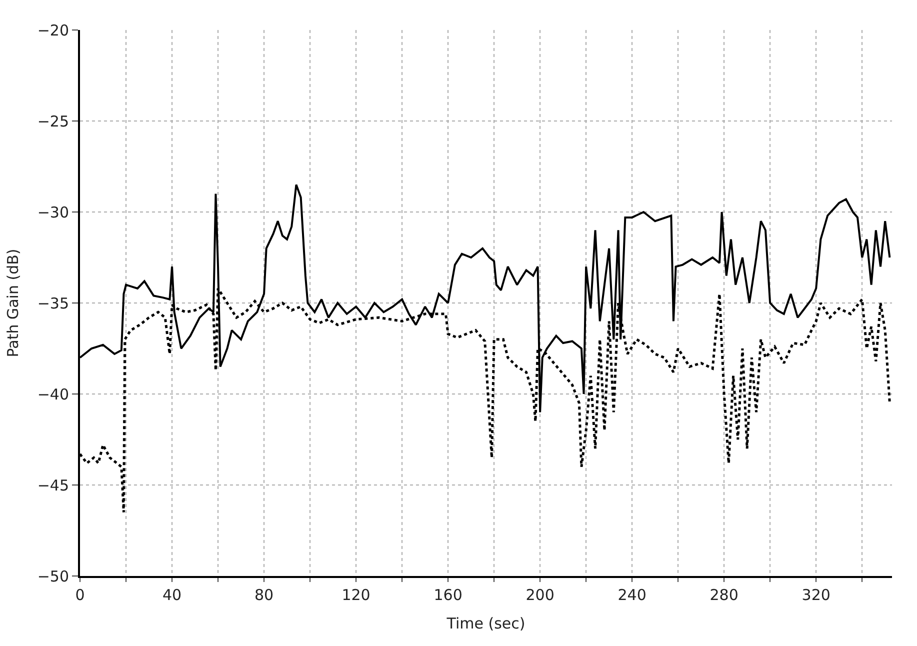  Describe the element at coordinates (53, 30) in the screenshot. I see `y-tick-label: −20` at that location.